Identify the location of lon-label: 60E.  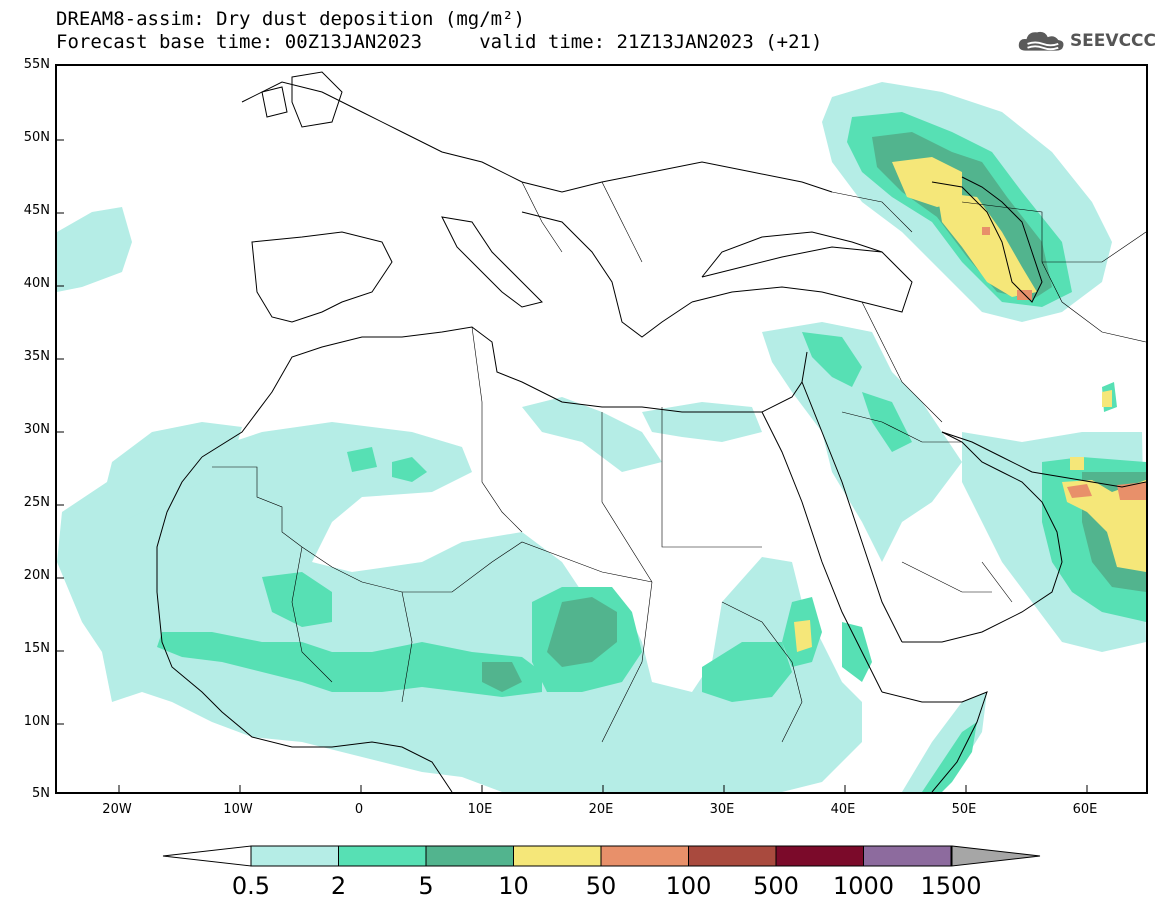
(1085, 809).